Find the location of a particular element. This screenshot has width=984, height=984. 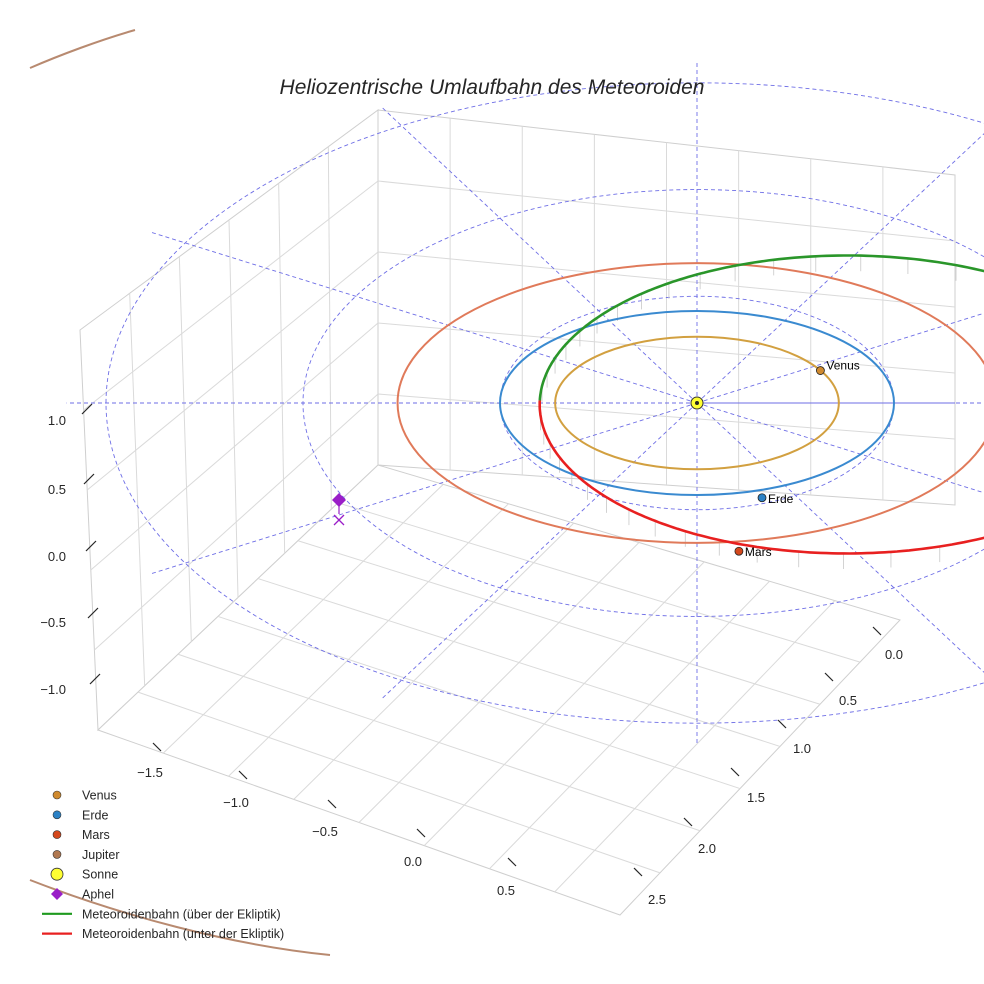

z-tick-label: 0.0 is located at coordinates (57, 556).